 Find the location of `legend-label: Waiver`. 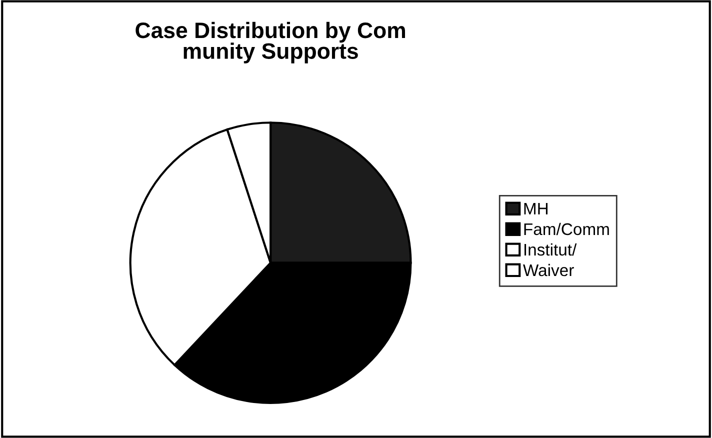

legend-label: Waiver is located at coordinates (548, 270).